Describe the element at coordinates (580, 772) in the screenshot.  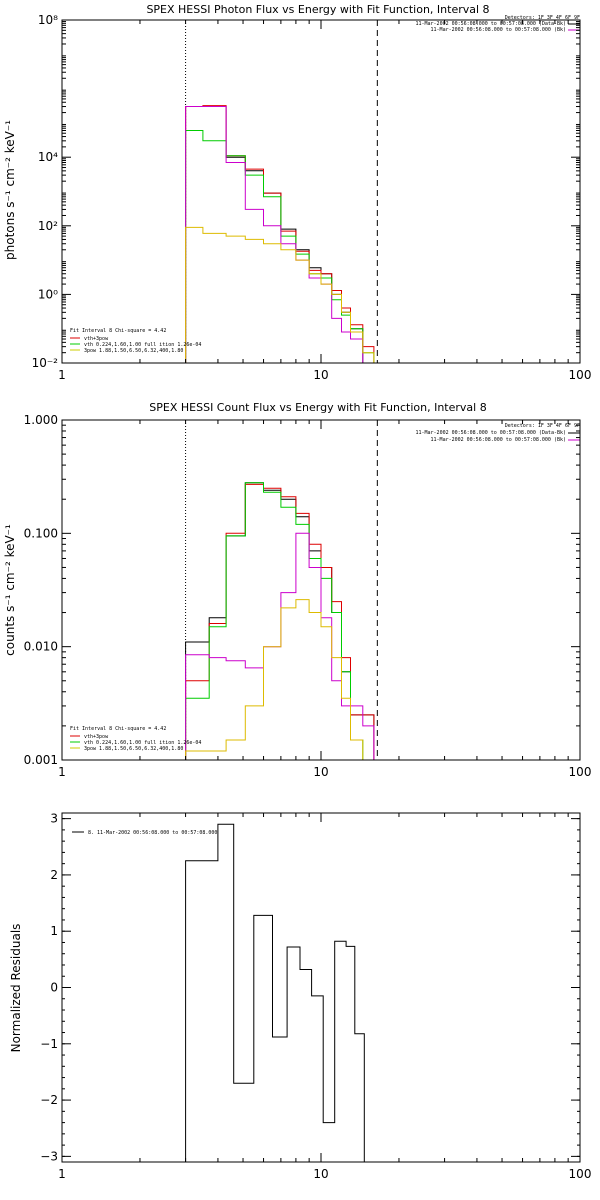
I see `count-x-tick-label: 100` at that location.